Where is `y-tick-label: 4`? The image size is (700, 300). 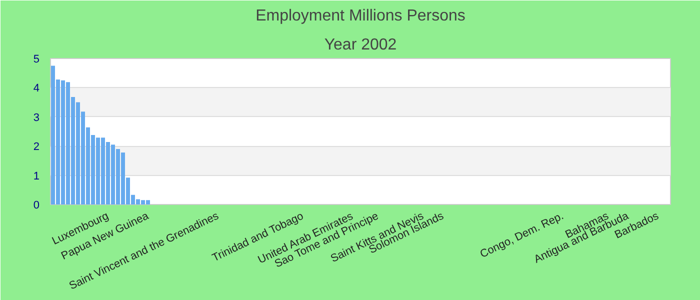
y-tick-label: 4 is located at coordinates (36, 88).